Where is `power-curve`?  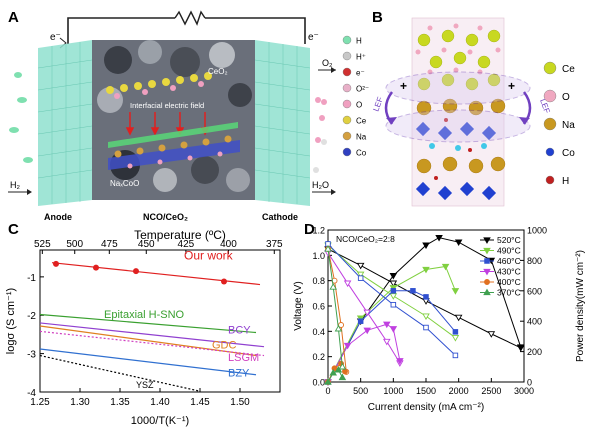 power-curve is located at coordinates (391, 324).